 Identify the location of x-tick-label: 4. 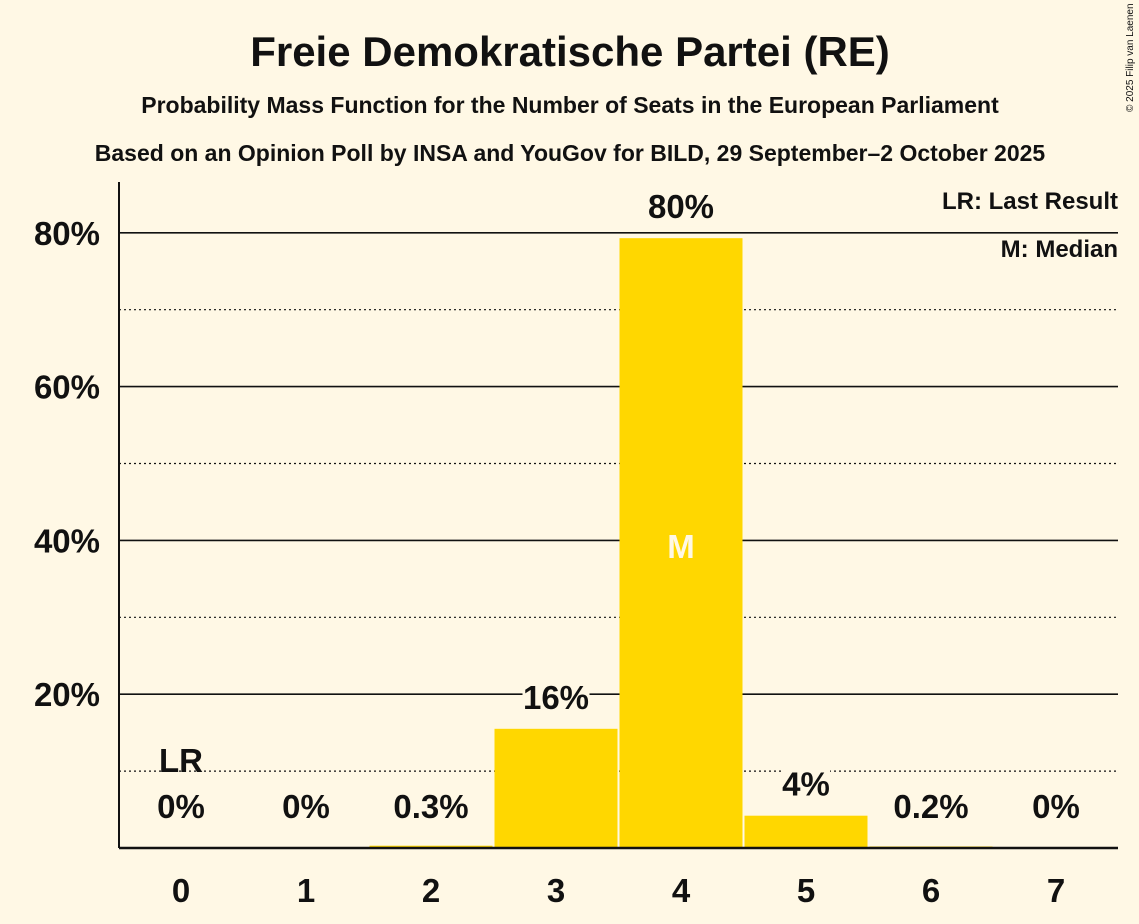
(681, 890).